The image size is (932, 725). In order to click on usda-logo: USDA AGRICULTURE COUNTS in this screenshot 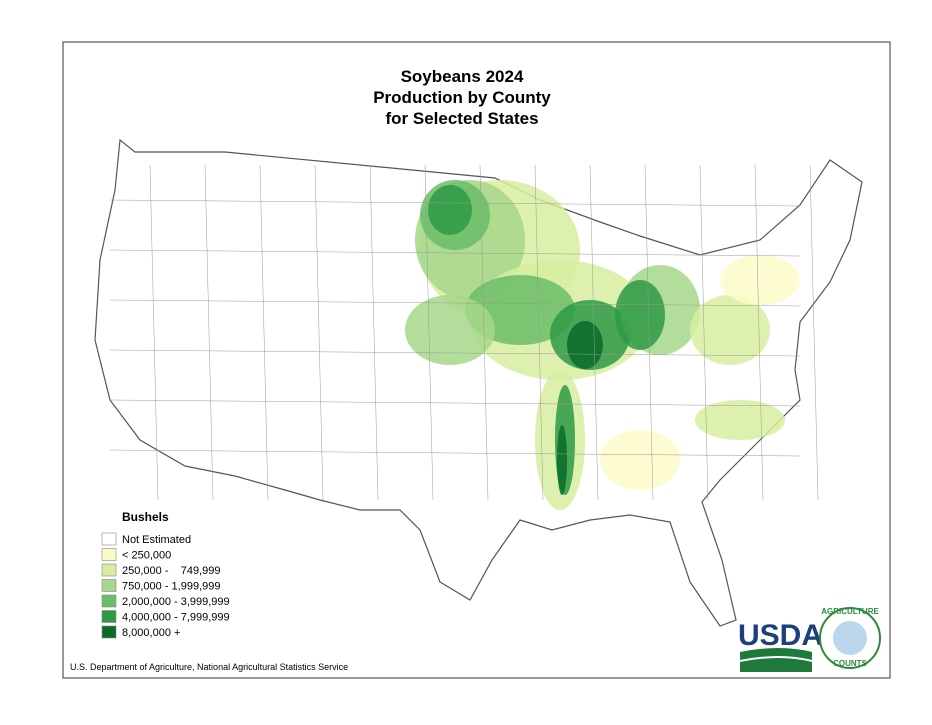, I will do `click(809, 639)`.